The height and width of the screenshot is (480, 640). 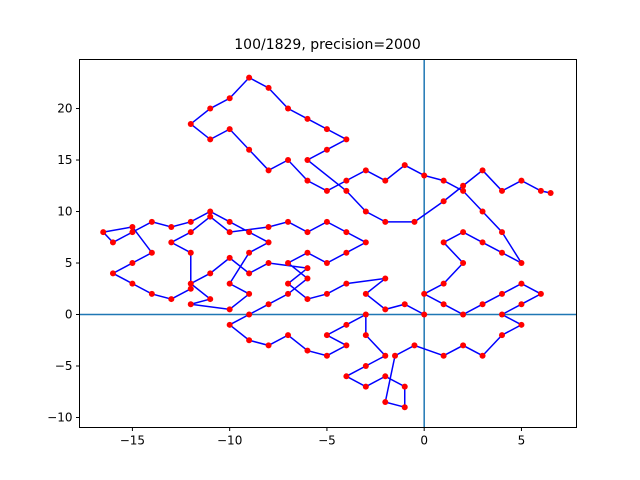 What do you see at coordinates (424, 441) in the screenshot?
I see `x-tick-label: 0` at bounding box center [424, 441].